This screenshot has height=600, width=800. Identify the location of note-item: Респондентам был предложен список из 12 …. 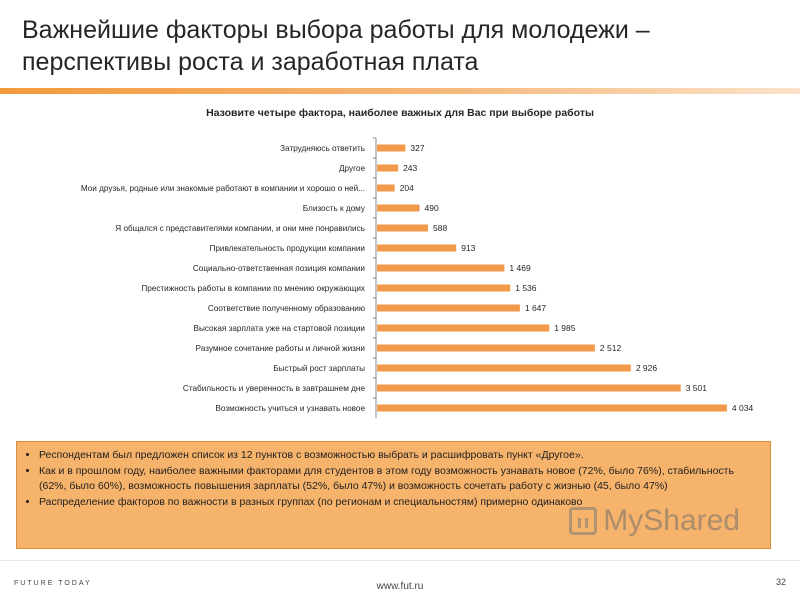
(400, 455).